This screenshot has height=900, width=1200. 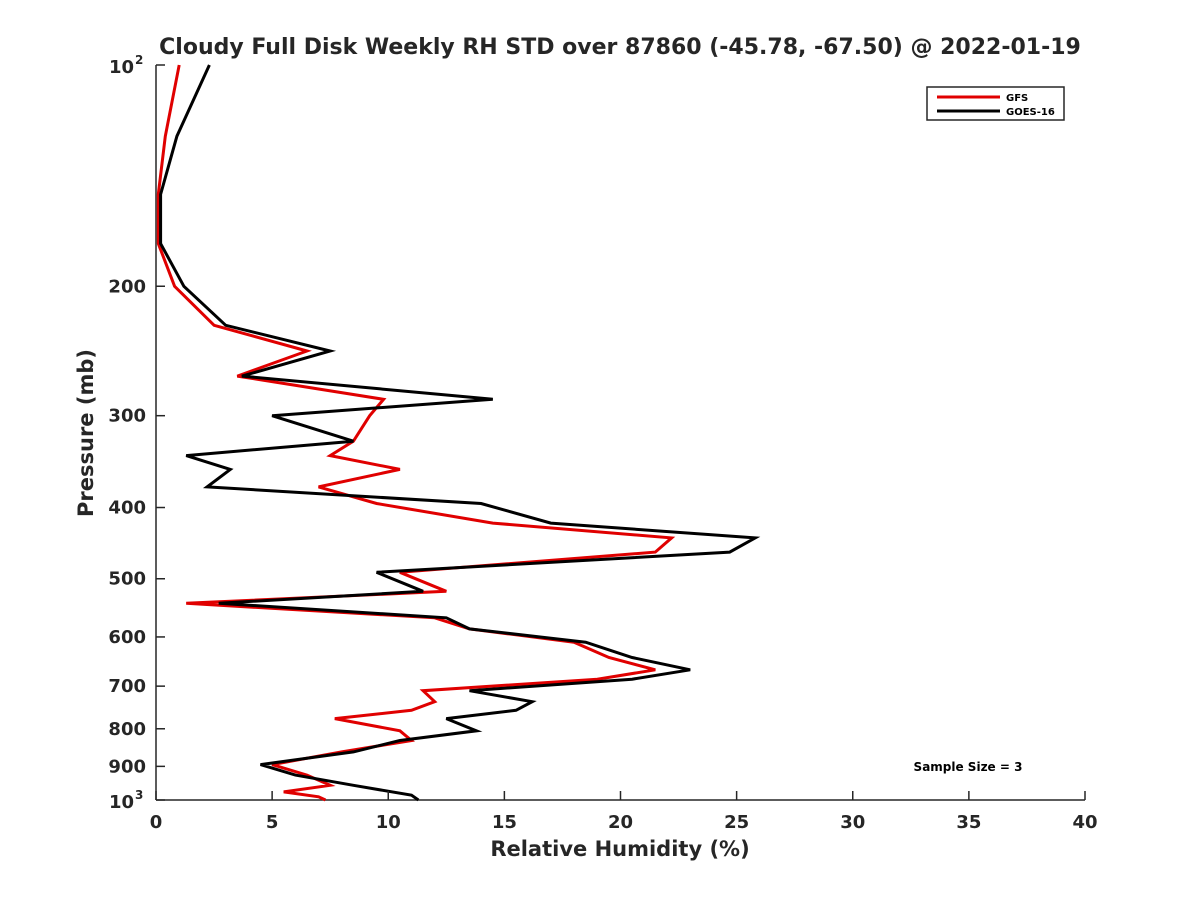 I want to click on y-tick-label: 900, so click(x=127, y=766).